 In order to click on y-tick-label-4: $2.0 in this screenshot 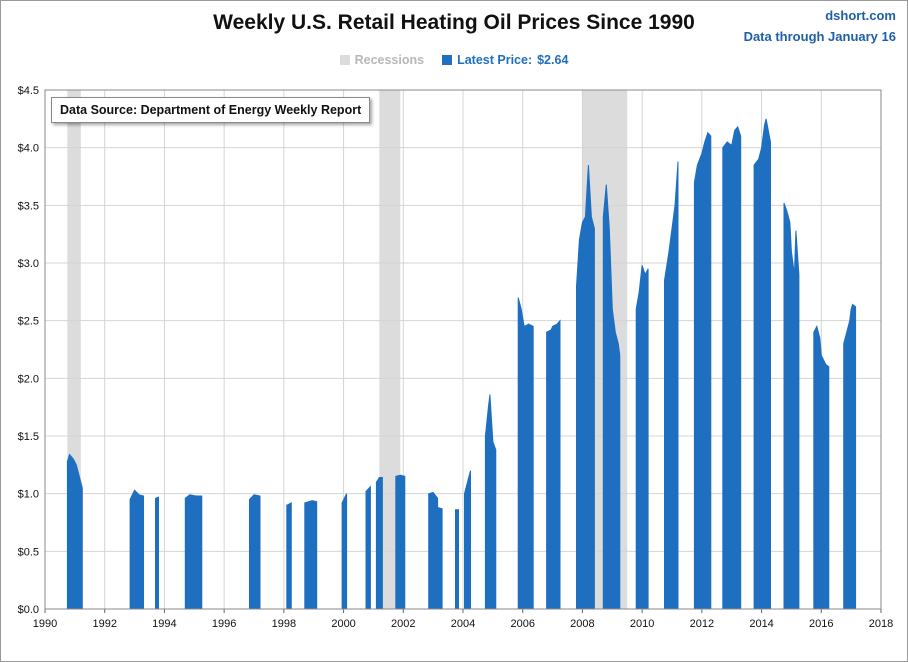, I will do `click(28, 379)`.